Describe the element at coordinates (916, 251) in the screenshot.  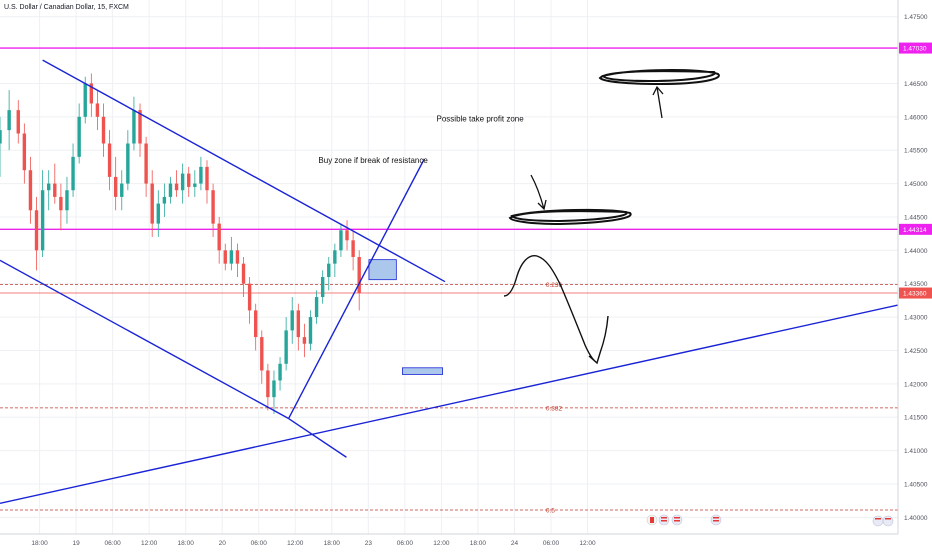
I see `price-tick-label: 1.44000` at that location.